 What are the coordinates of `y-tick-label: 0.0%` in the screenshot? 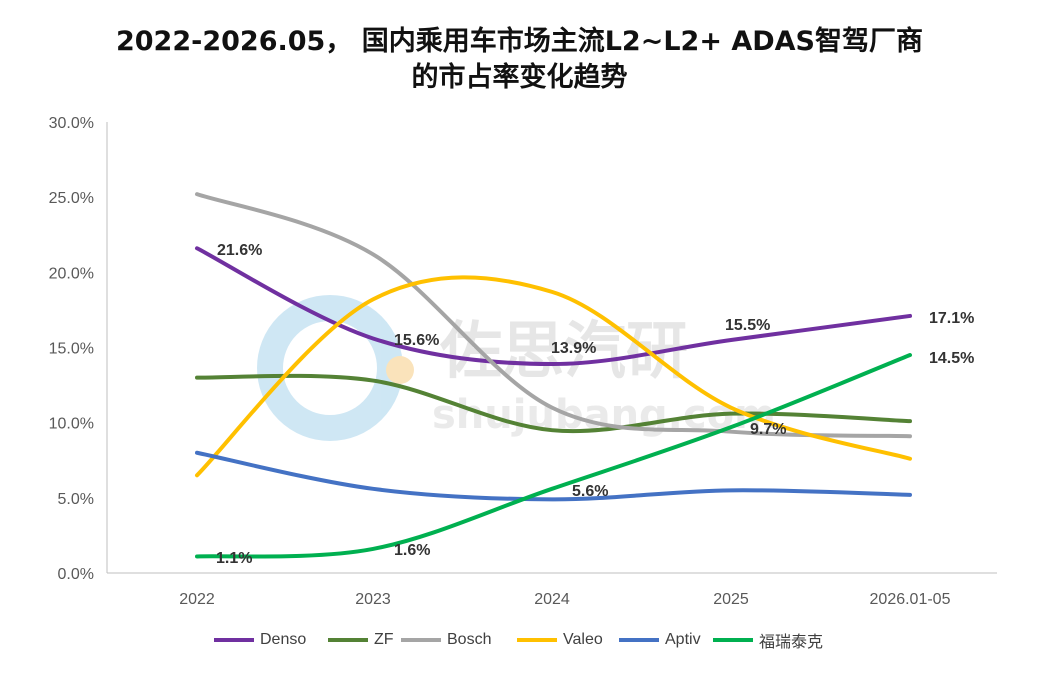 It's located at (76, 574).